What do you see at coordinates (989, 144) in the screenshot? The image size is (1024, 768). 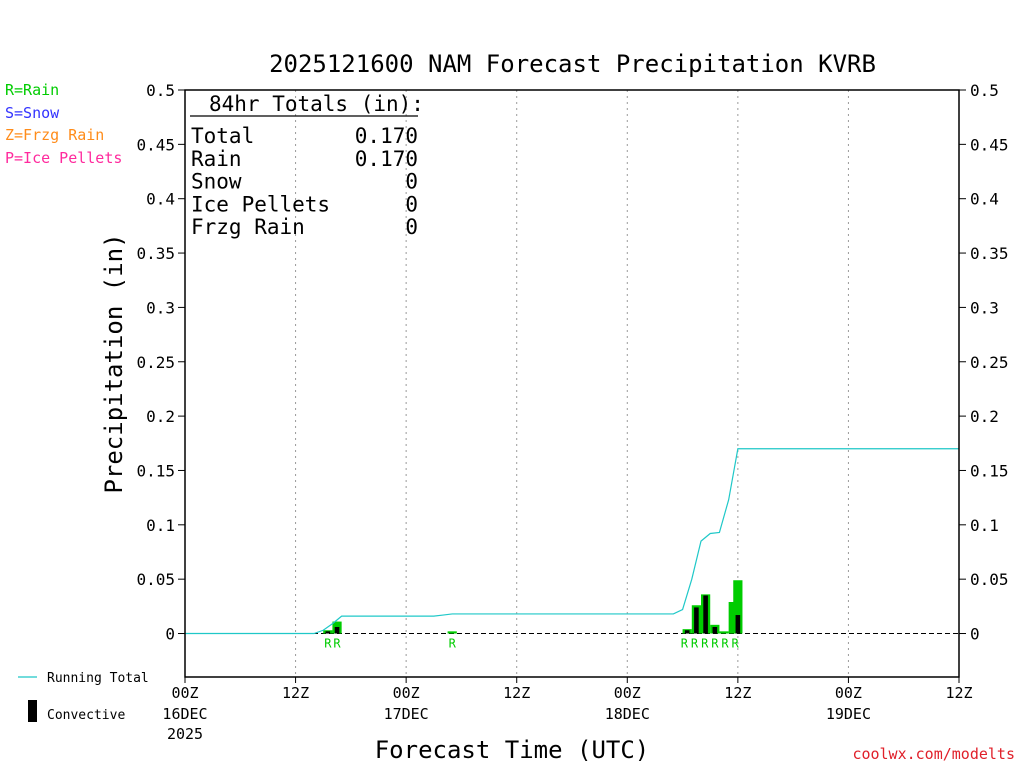 I see `y-tick-label-right: 0.45` at bounding box center [989, 144].